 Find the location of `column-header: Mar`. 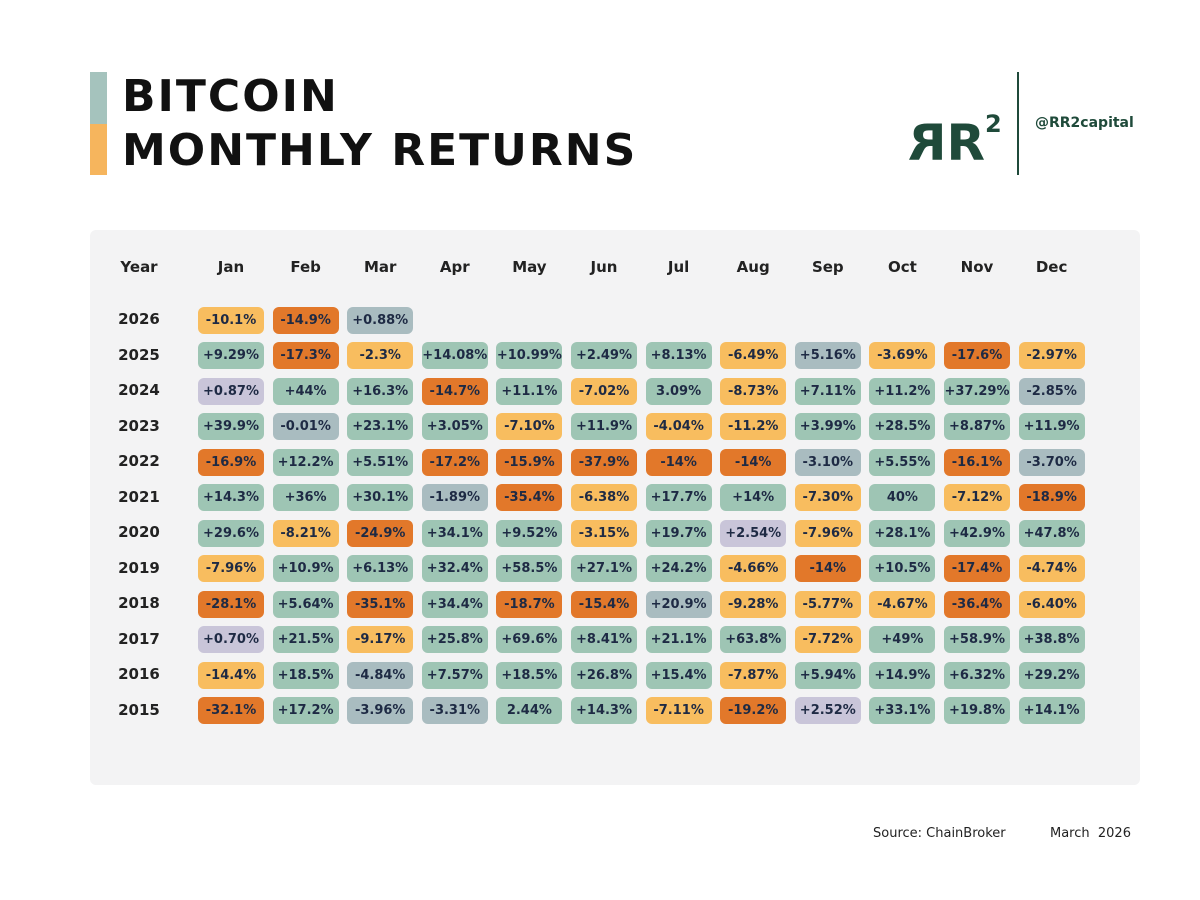

column-header: Mar is located at coordinates (380, 267).